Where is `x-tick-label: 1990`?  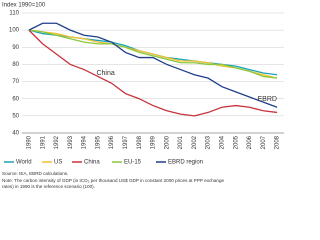 x-tick-label: 1990 is located at coordinates (29, 142).